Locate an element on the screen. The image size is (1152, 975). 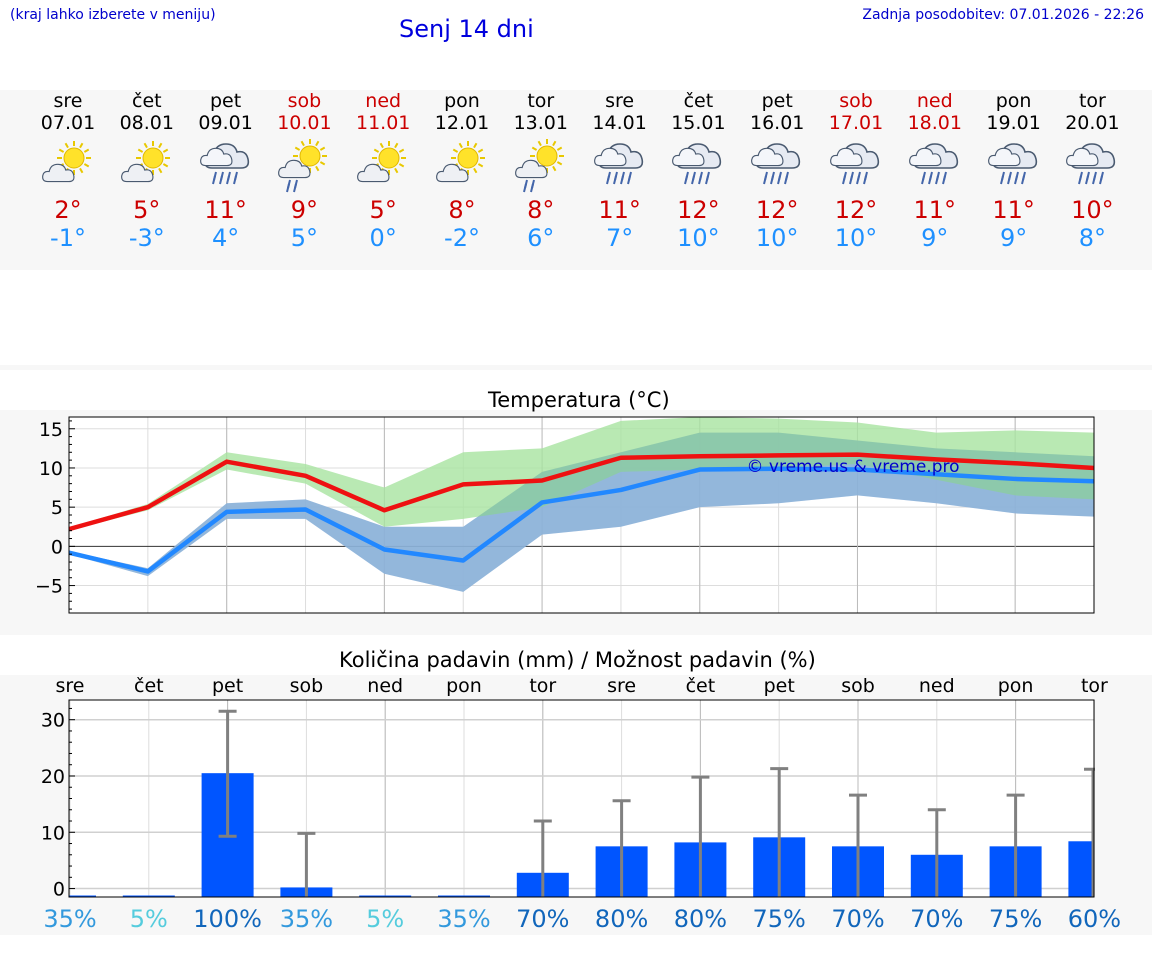
temp-min: 5° is located at coordinates (304, 238).